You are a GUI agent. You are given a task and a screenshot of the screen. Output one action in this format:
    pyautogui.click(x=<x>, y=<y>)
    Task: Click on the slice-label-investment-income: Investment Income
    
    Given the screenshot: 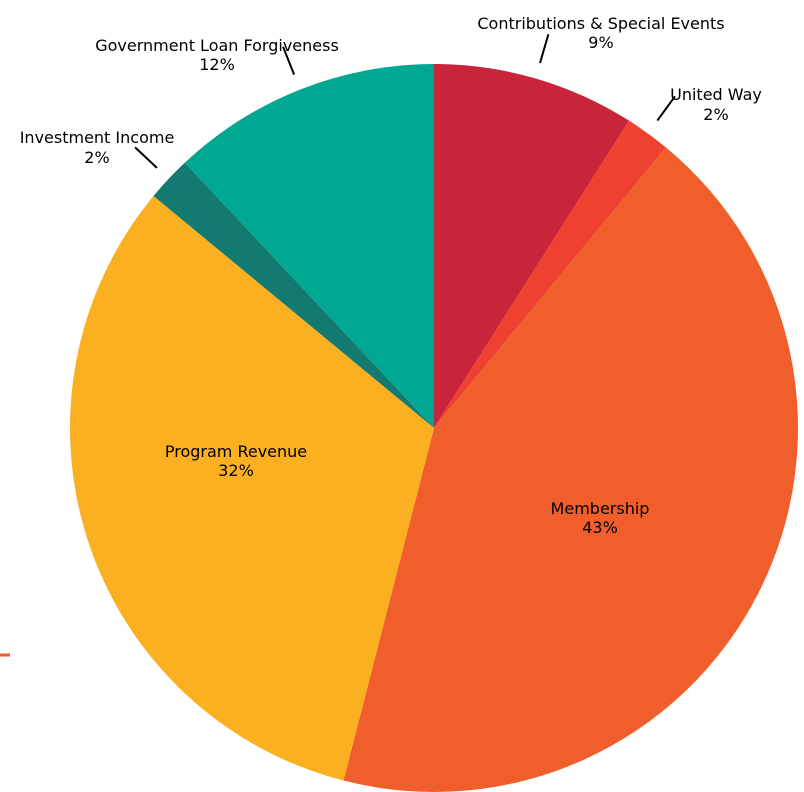 What is the action you would take?
    pyautogui.click(x=97, y=137)
    